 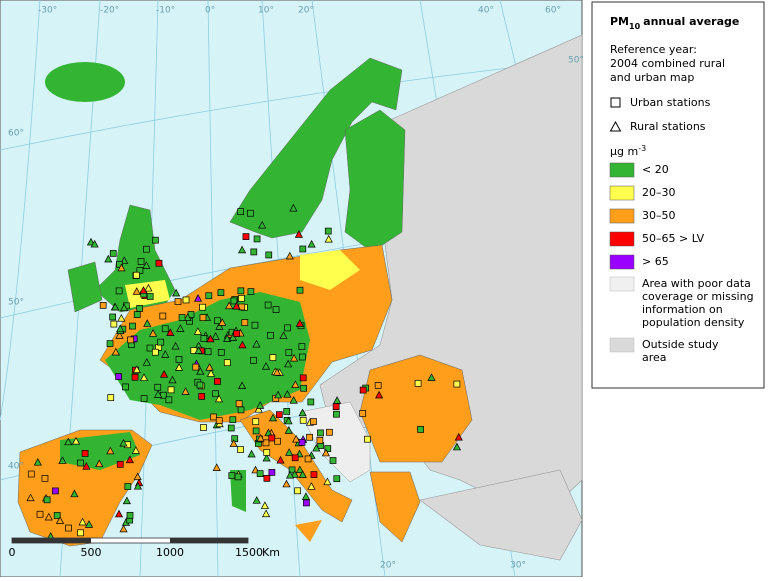 I want to click on graticule-label: 40°, so click(x=486, y=11).